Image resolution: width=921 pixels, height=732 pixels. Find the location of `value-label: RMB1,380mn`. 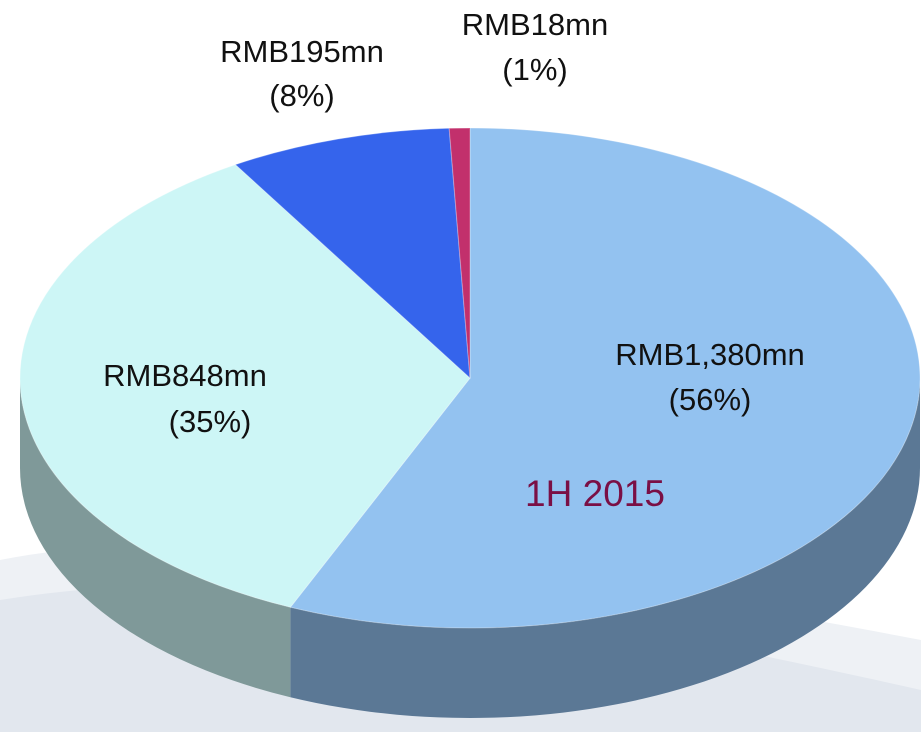

value-label: RMB1,380mn is located at coordinates (710, 354).